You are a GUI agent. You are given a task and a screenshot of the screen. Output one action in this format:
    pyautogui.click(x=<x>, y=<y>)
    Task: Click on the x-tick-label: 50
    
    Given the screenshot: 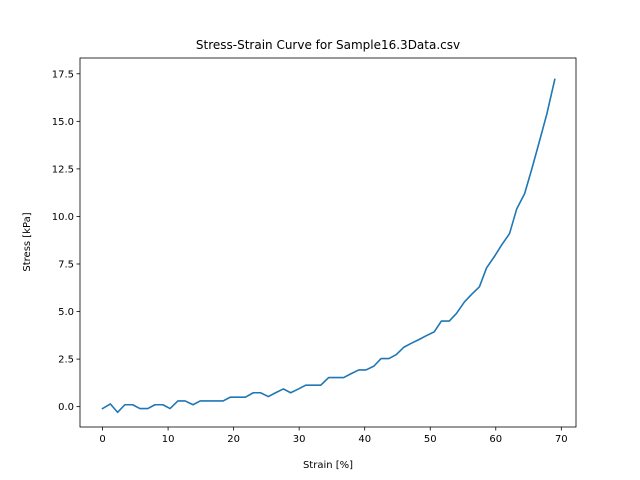 What is the action you would take?
    pyautogui.click(x=430, y=439)
    